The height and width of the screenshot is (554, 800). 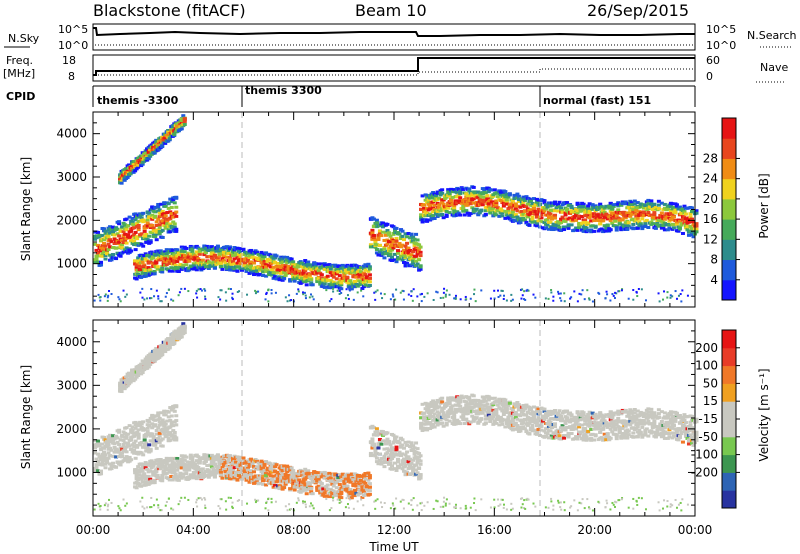 What do you see at coordinates (400, 37) in the screenshot?
I see `nsky-panel: N.Sky 10^5 10^0 10^5 10^0 N.Search` at bounding box center [400, 37].